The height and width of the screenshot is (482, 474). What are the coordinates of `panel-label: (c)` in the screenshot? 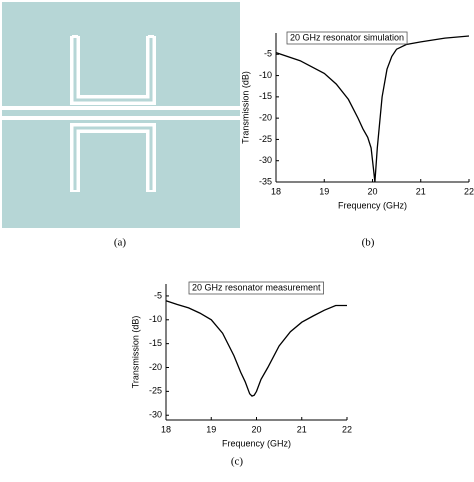 It's located at (237, 462).